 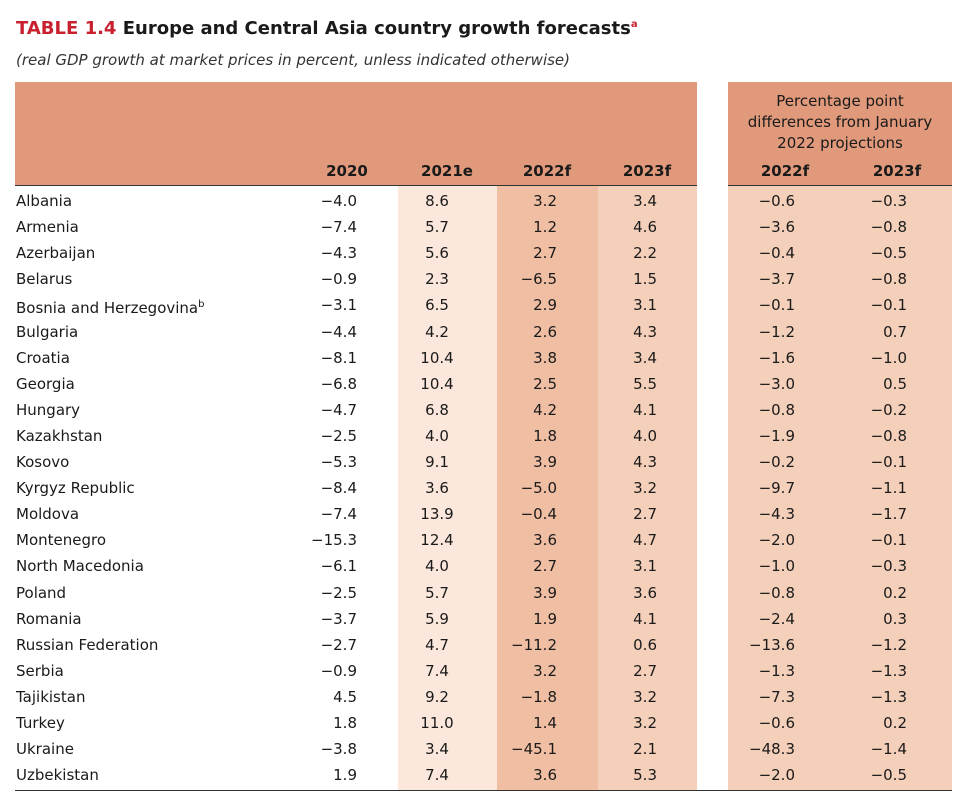 What do you see at coordinates (888, 357) in the screenshot?
I see `cell: −1.0` at bounding box center [888, 357].